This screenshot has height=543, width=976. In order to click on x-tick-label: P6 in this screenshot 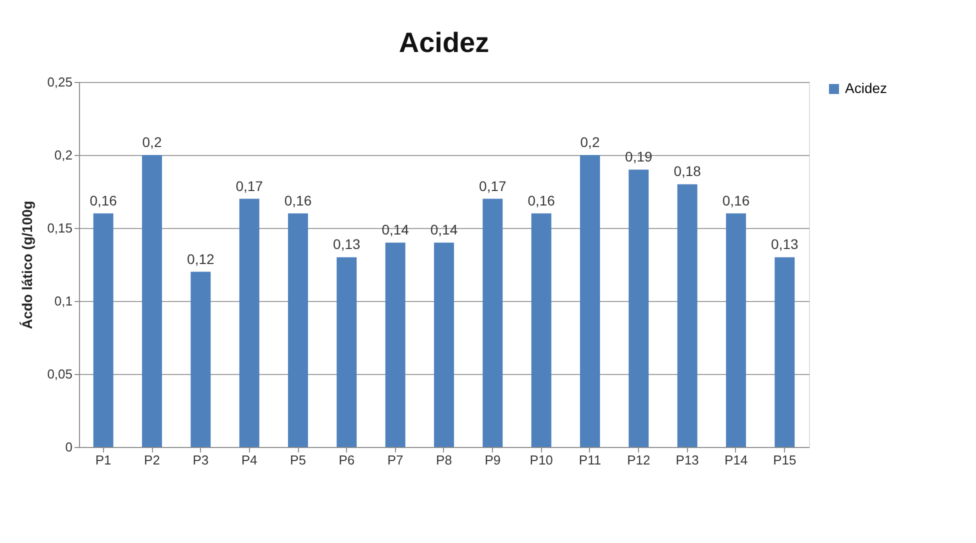, I will do `click(346, 460)`.